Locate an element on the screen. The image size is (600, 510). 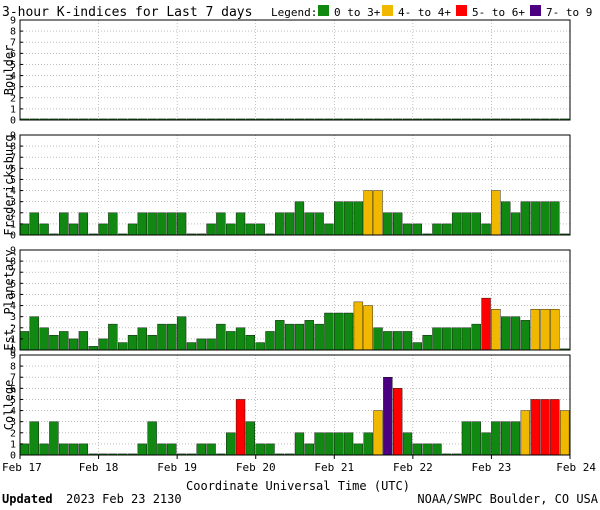
legend: Legend: 0 to 3+ 4- to 4+ 5- to 6+ 7- to 9 is located at coordinates (431, 12).